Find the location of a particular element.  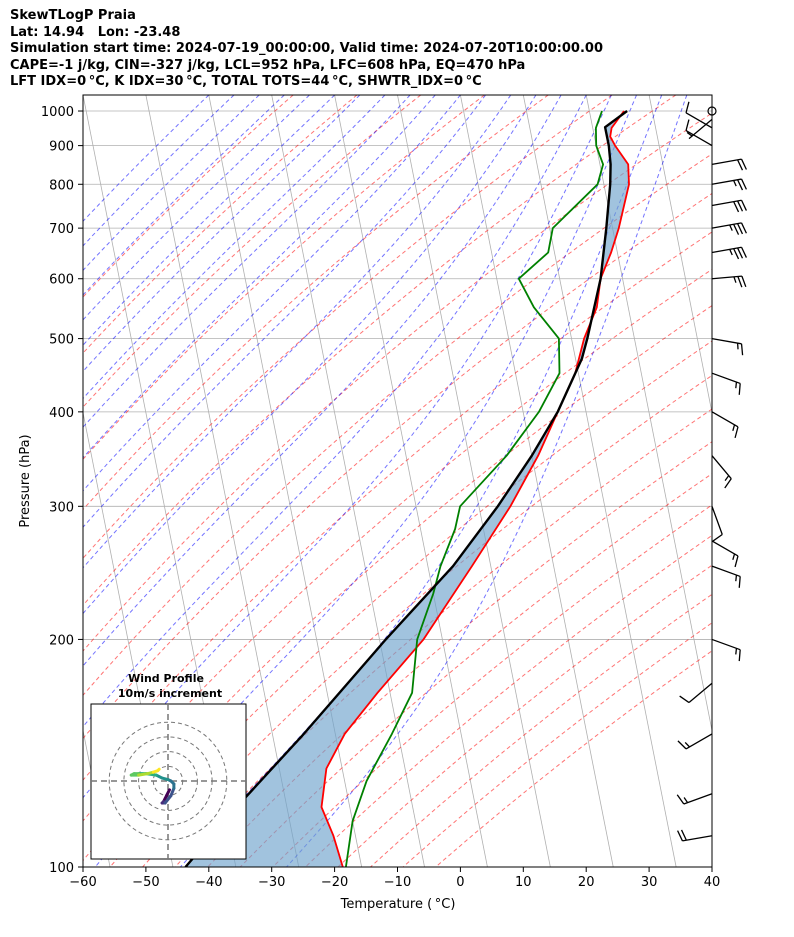

isotherm-line is located at coordinates (680, 255).